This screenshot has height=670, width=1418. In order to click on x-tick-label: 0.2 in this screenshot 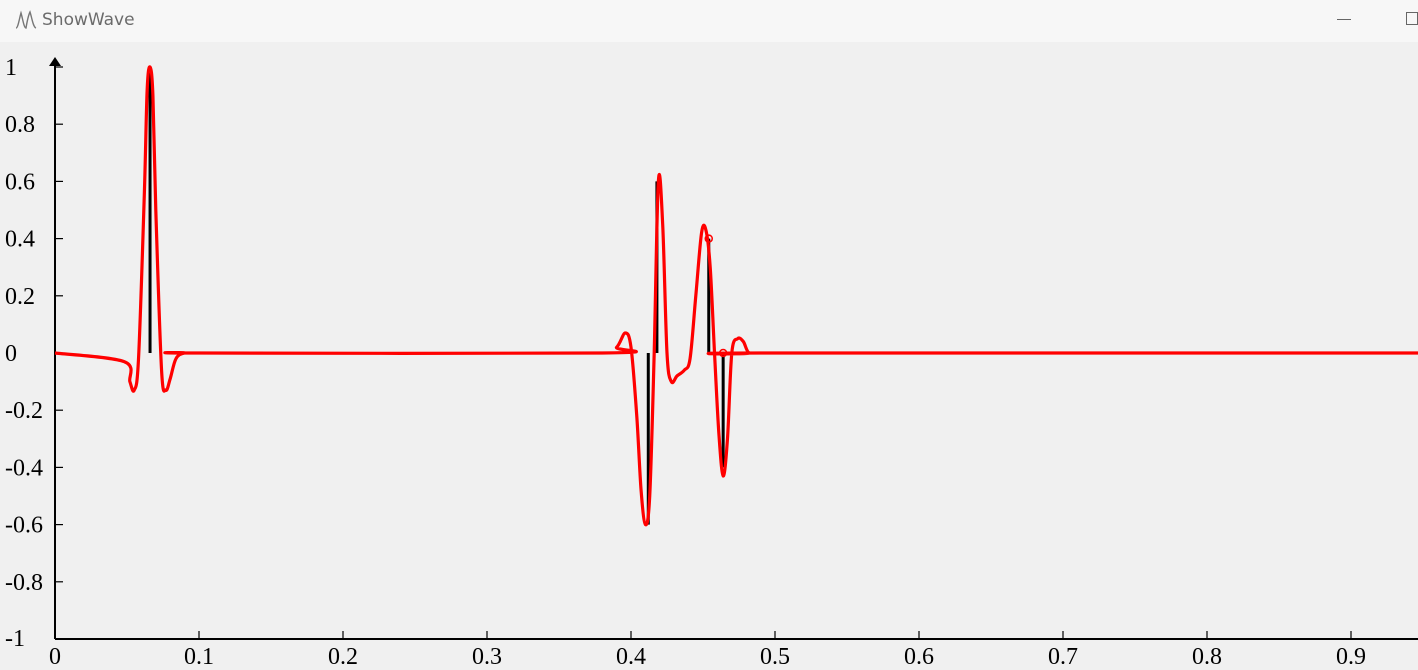, I will do `click(343, 657)`.